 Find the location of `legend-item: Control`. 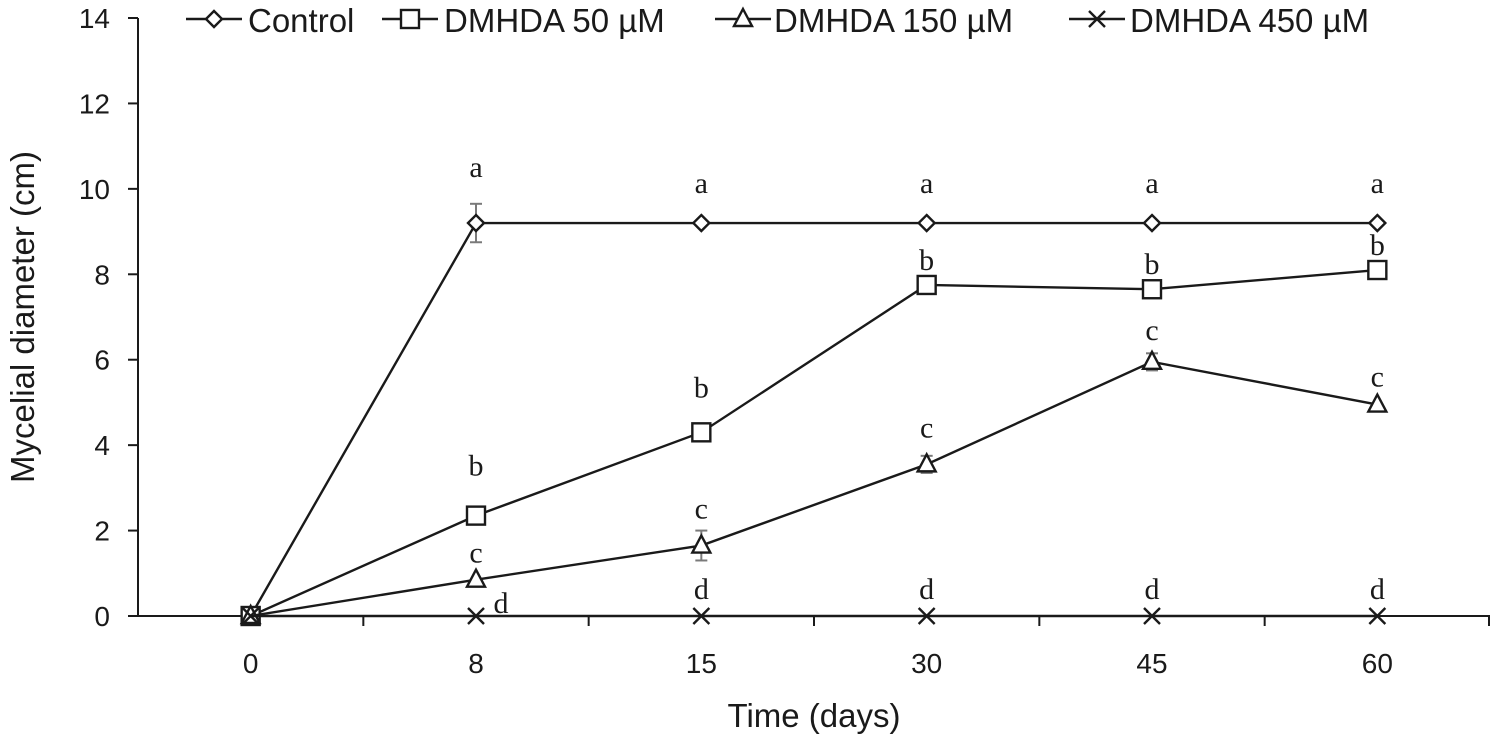

legend-item: Control is located at coordinates (270, 20).